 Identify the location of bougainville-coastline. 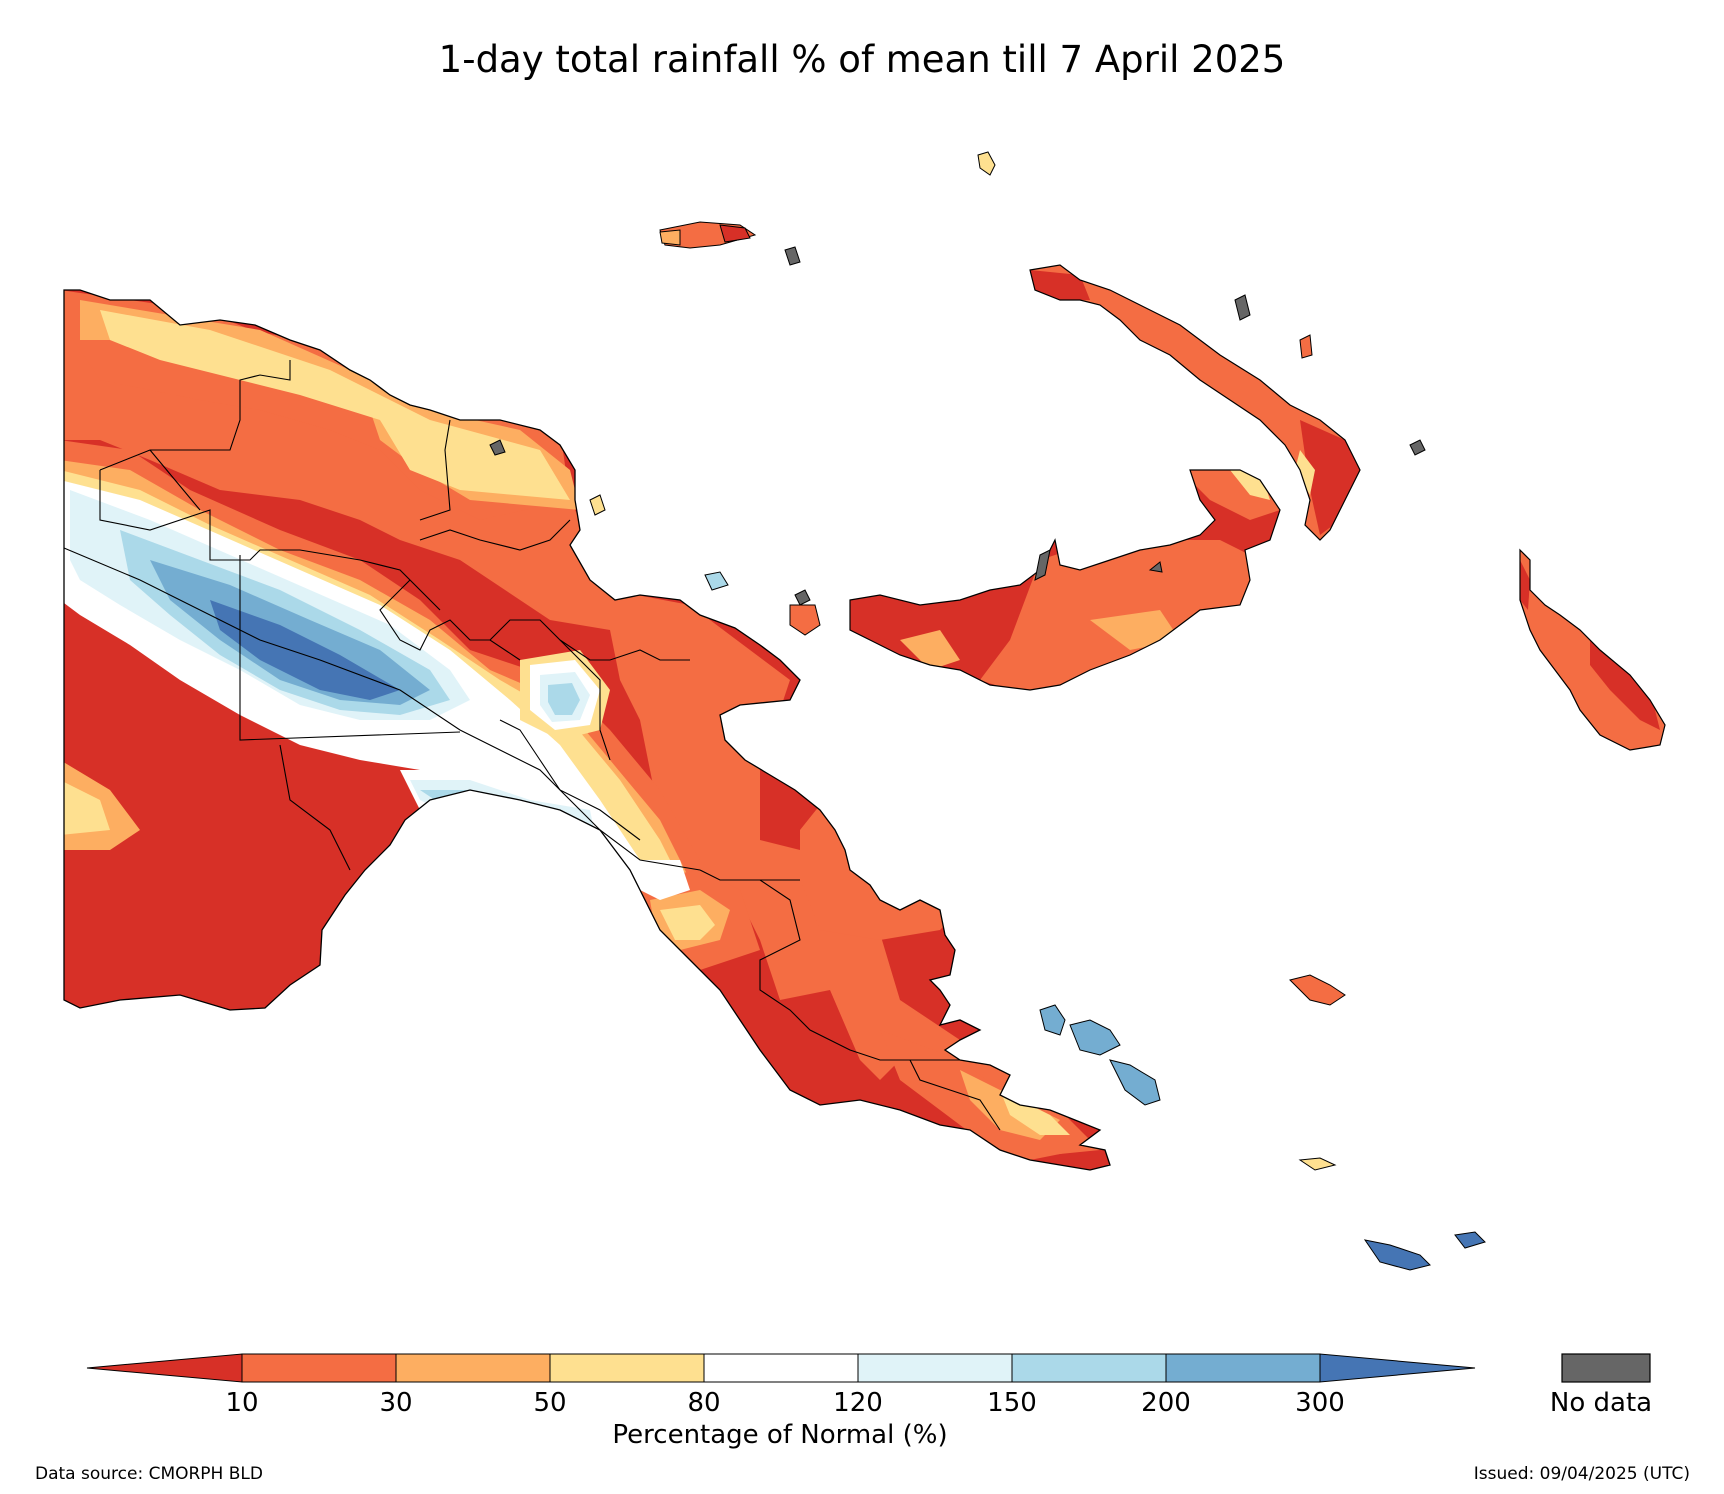
(1592, 649).